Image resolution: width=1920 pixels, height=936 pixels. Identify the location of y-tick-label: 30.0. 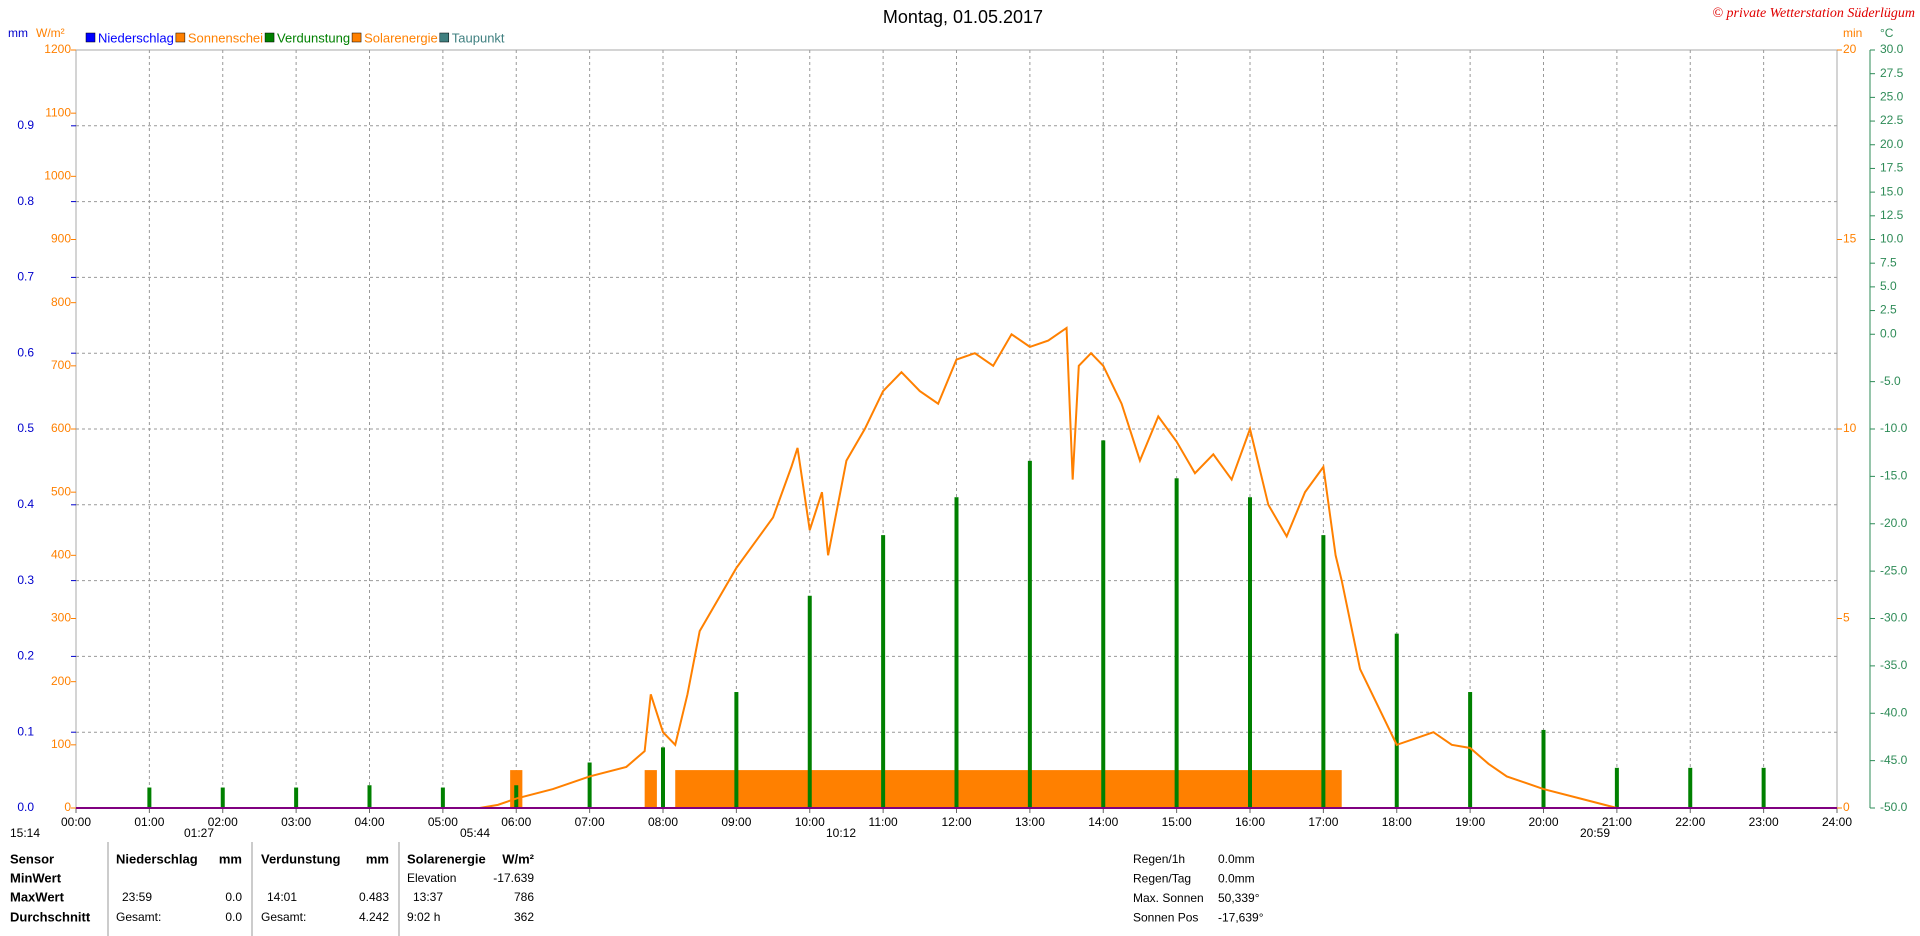
(1892, 49).